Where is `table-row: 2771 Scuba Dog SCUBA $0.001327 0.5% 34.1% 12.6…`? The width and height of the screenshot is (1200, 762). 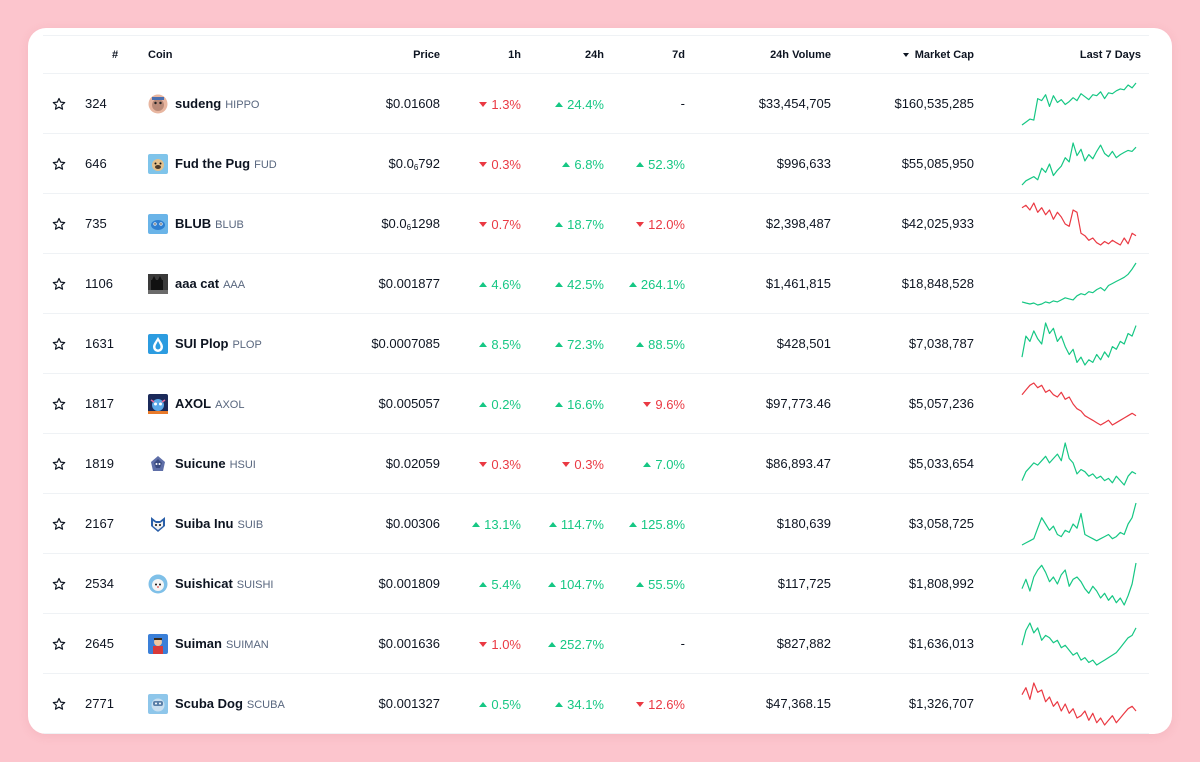
table-row: 2771 Scuba Dog SCUBA $0.001327 0.5% 34.1% 12.6… is located at coordinates (596, 703).